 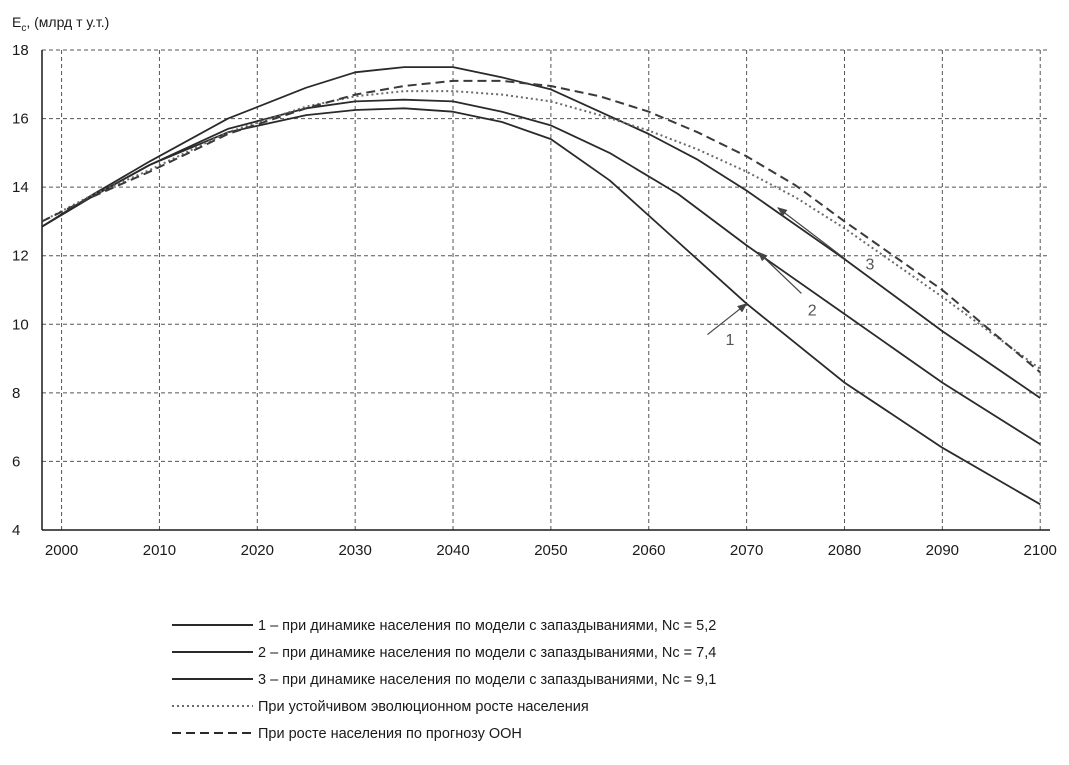 I want to click on x-tick-label: 2040, so click(x=452, y=550).